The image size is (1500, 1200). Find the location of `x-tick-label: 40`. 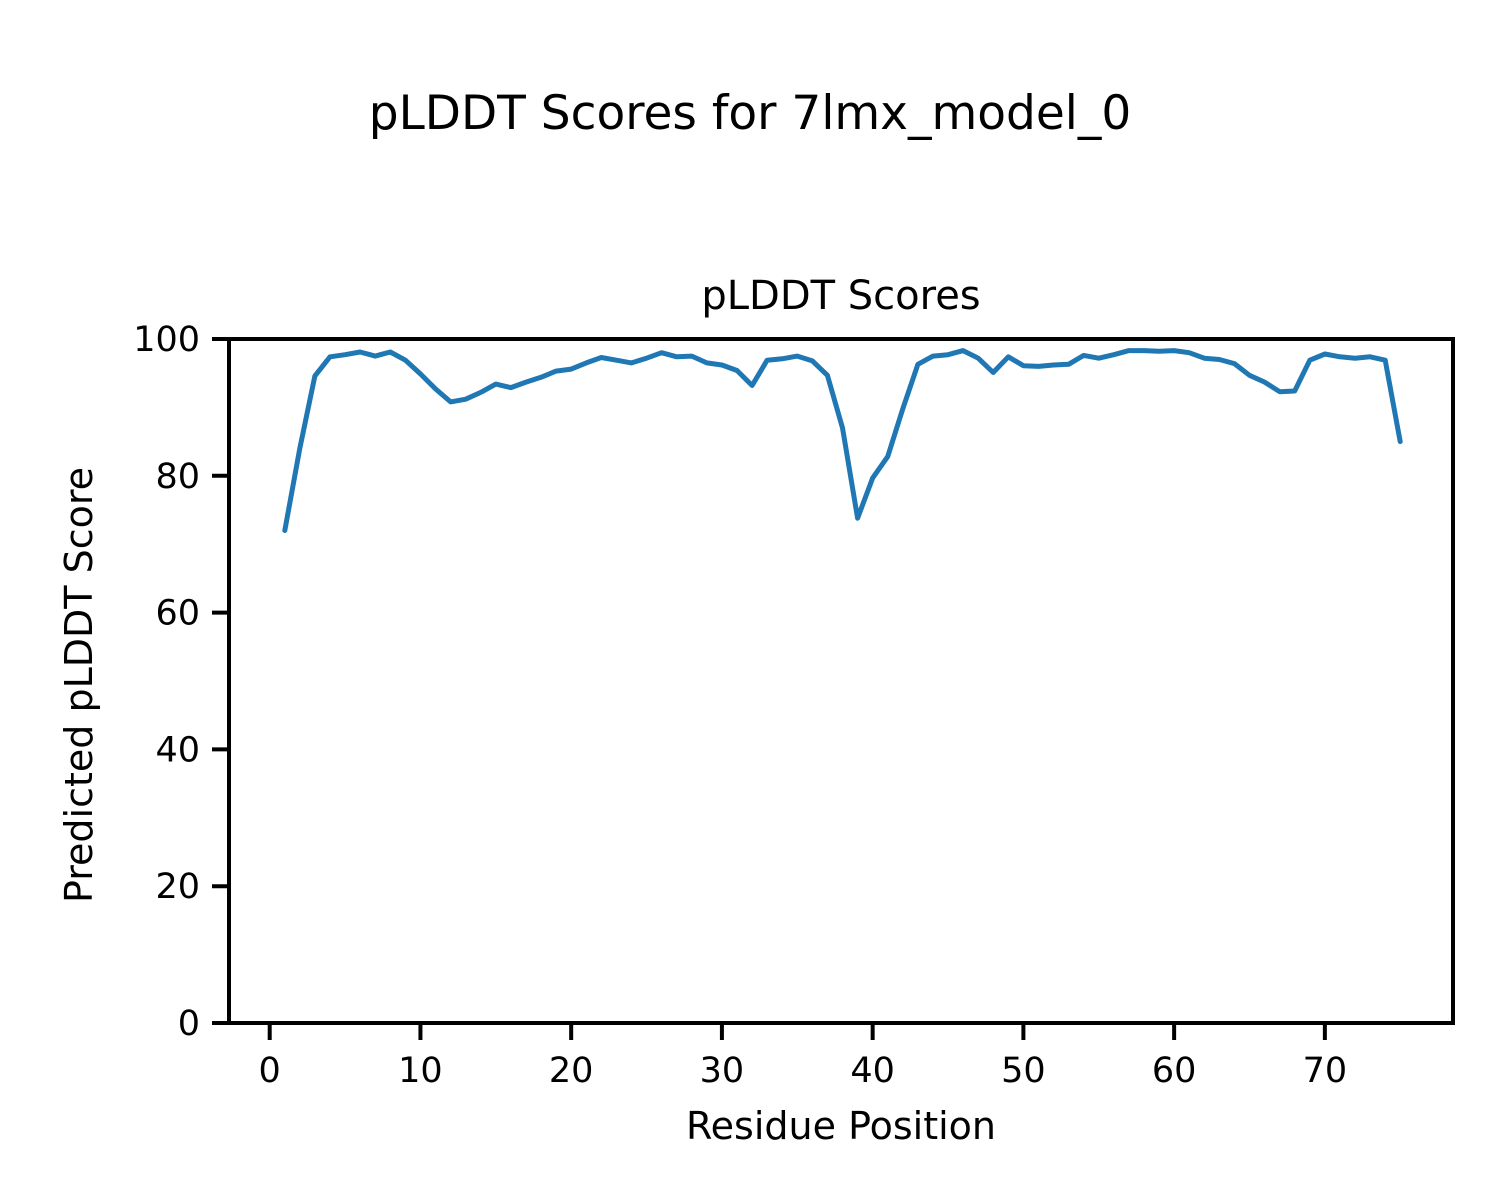

x-tick-label: 40 is located at coordinates (872, 1071).